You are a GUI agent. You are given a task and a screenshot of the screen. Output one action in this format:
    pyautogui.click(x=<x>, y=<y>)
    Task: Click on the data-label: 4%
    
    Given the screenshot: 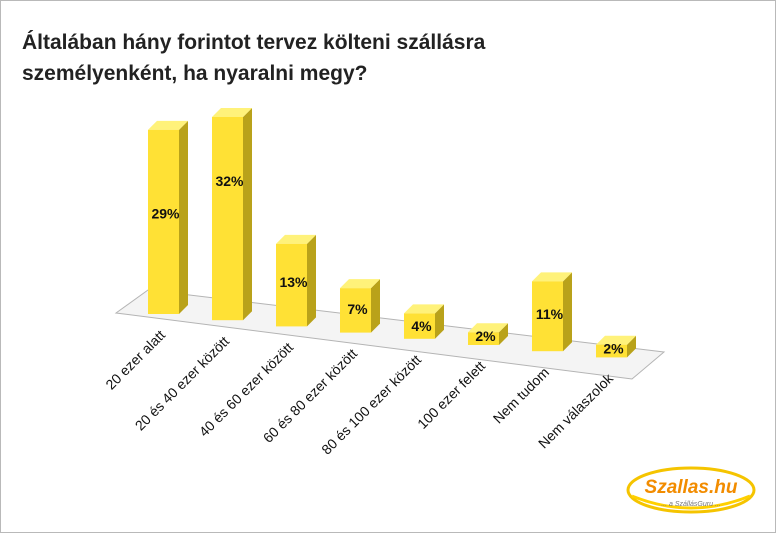 What is the action you would take?
    pyautogui.click(x=421, y=326)
    